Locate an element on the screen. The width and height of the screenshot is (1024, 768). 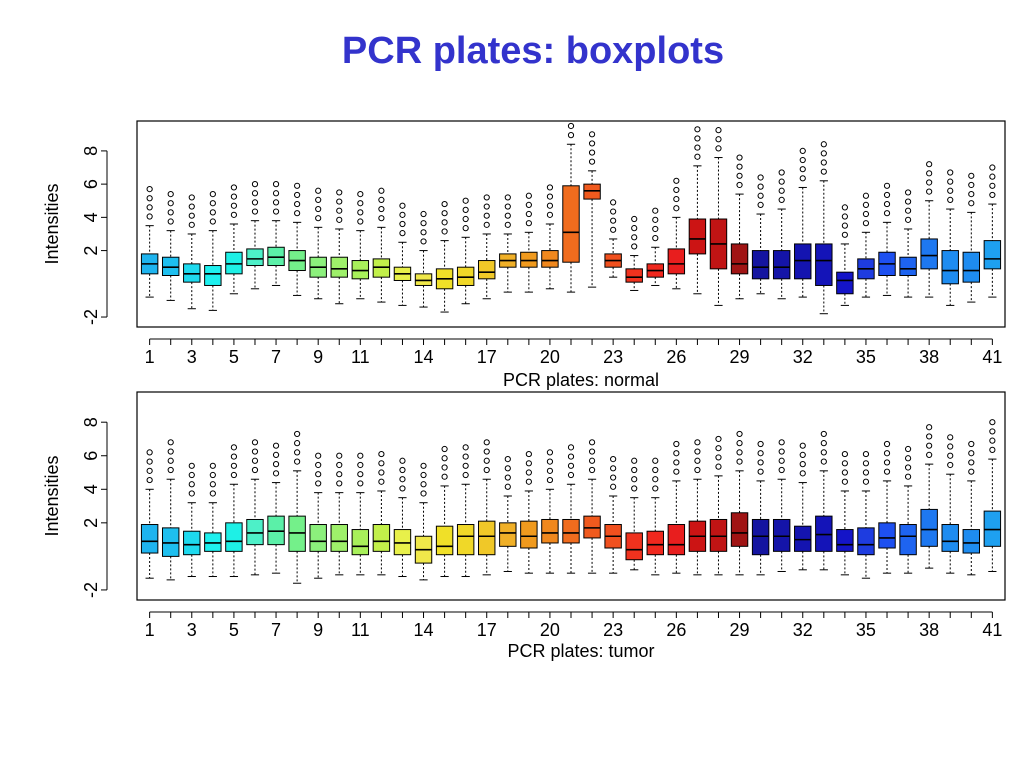
x-axis-title: PCR plates: tumor is located at coordinates (580, 651).